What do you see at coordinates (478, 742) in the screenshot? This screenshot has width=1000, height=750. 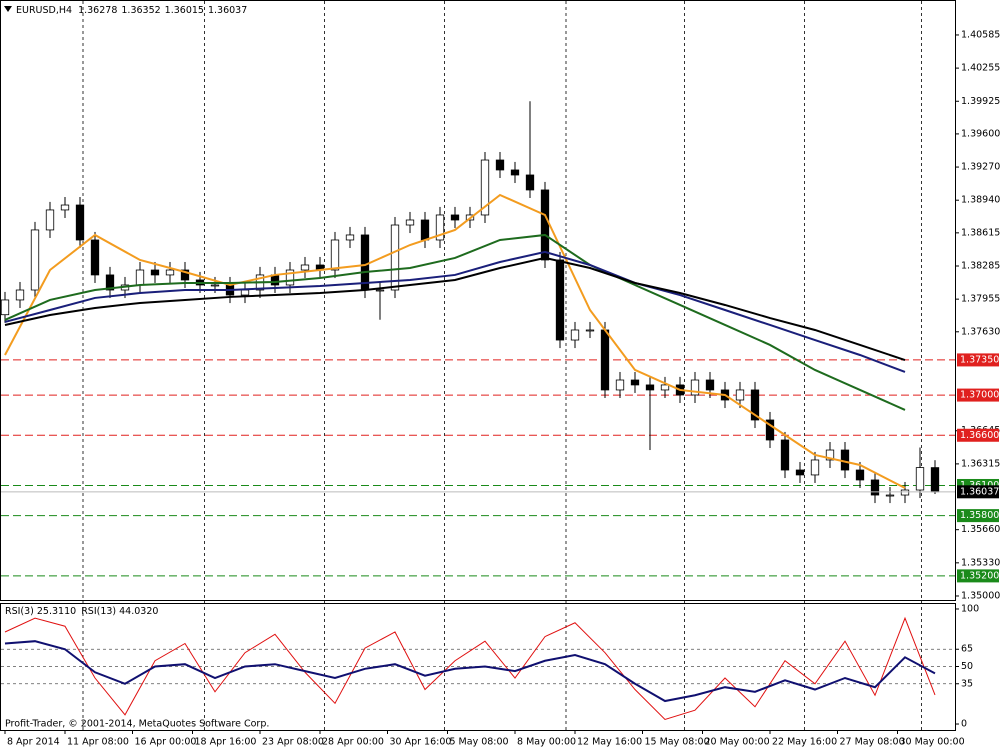 I see `x-tick-label: 5 May 08:00` at bounding box center [478, 742].